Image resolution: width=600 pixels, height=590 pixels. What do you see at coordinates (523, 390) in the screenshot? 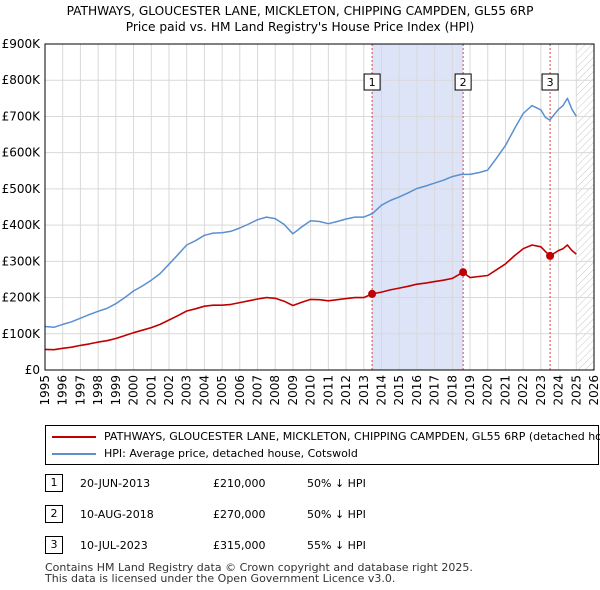
I see `x-tick-label: 2022` at bounding box center [523, 390].